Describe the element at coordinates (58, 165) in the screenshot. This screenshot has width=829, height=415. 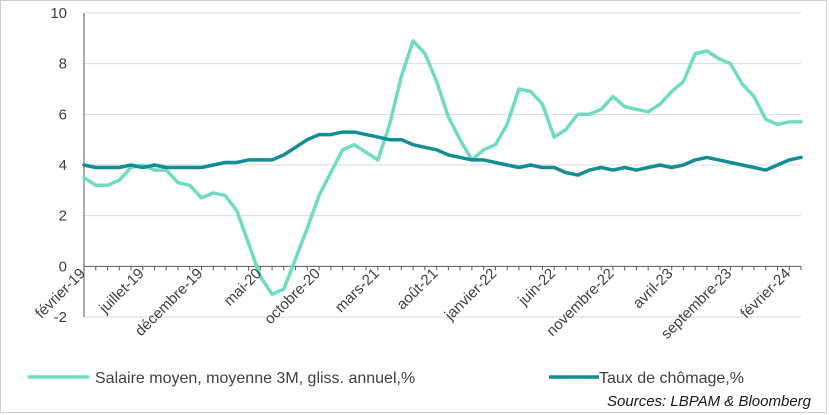
I see `y-tick-labels: -2 0 2 4 6 8 10` at that location.